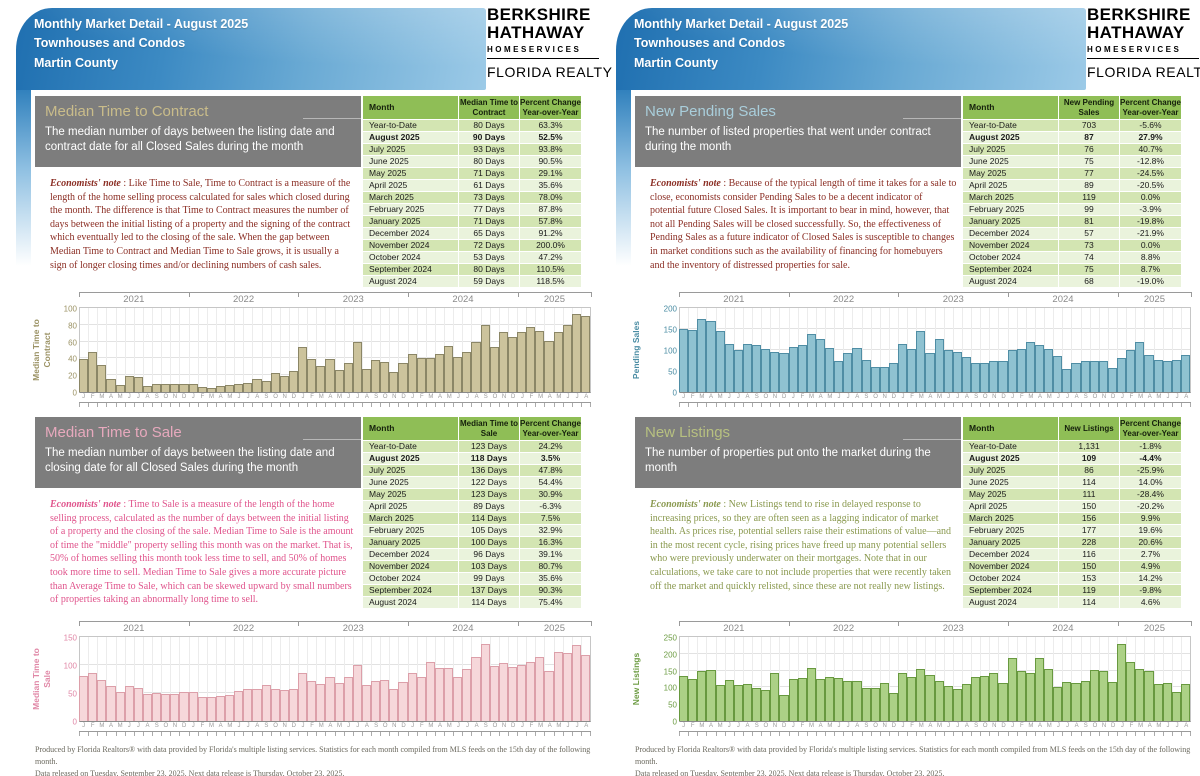  I want to click on report-county: Martin County, so click(676, 62).